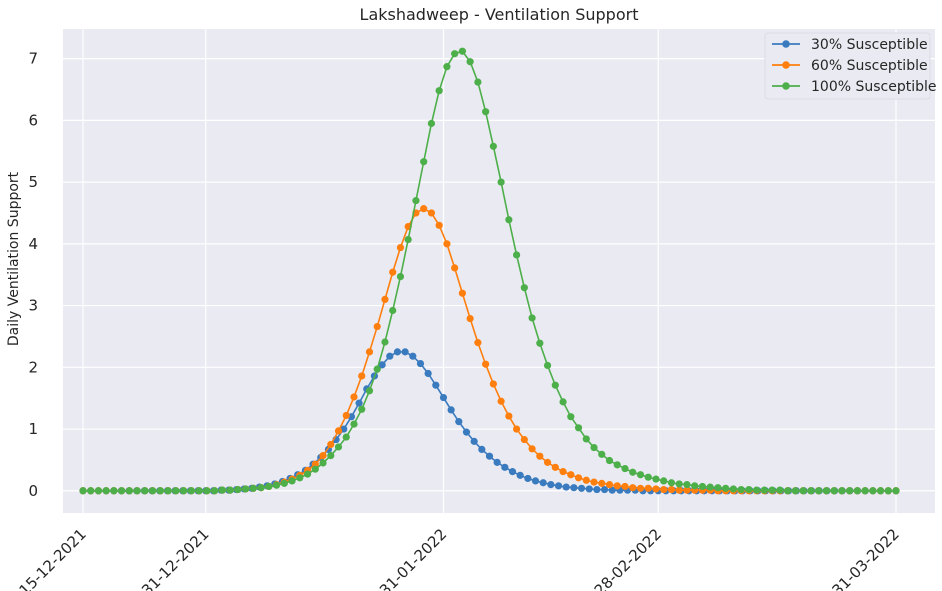 This screenshot has width=942, height=591. Describe the element at coordinates (33, 59) in the screenshot. I see `y-tick-label: 7` at that location.